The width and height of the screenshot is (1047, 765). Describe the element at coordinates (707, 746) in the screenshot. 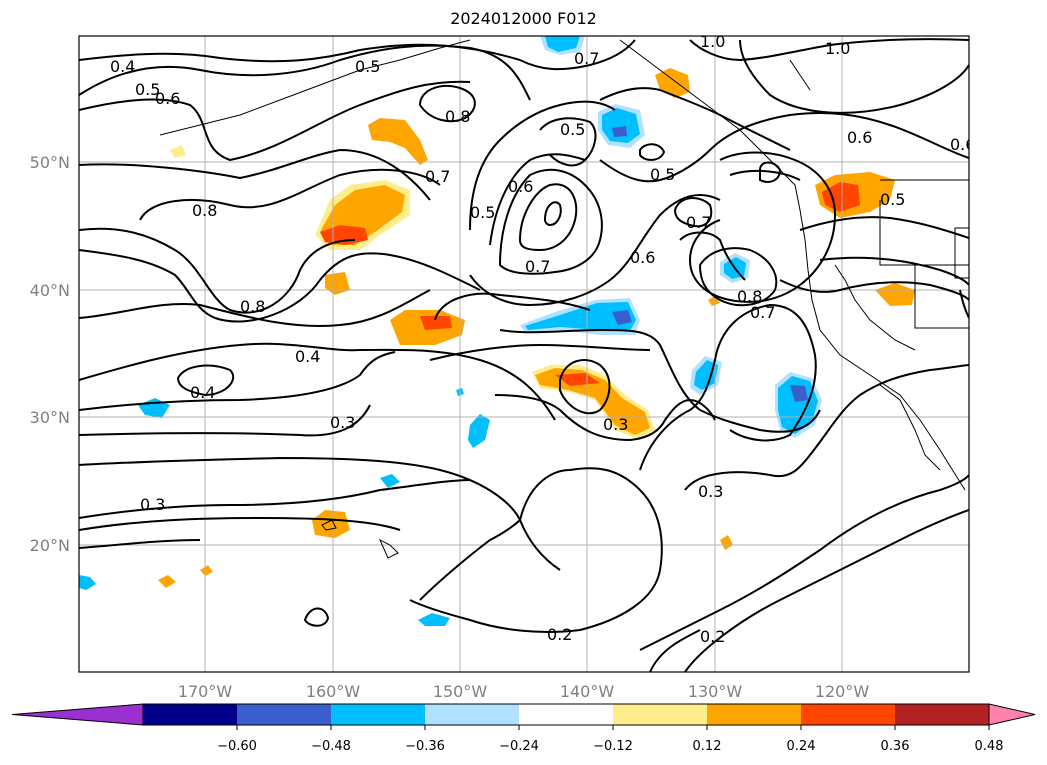

I see `colorbar-tick-label: 0.12` at that location.